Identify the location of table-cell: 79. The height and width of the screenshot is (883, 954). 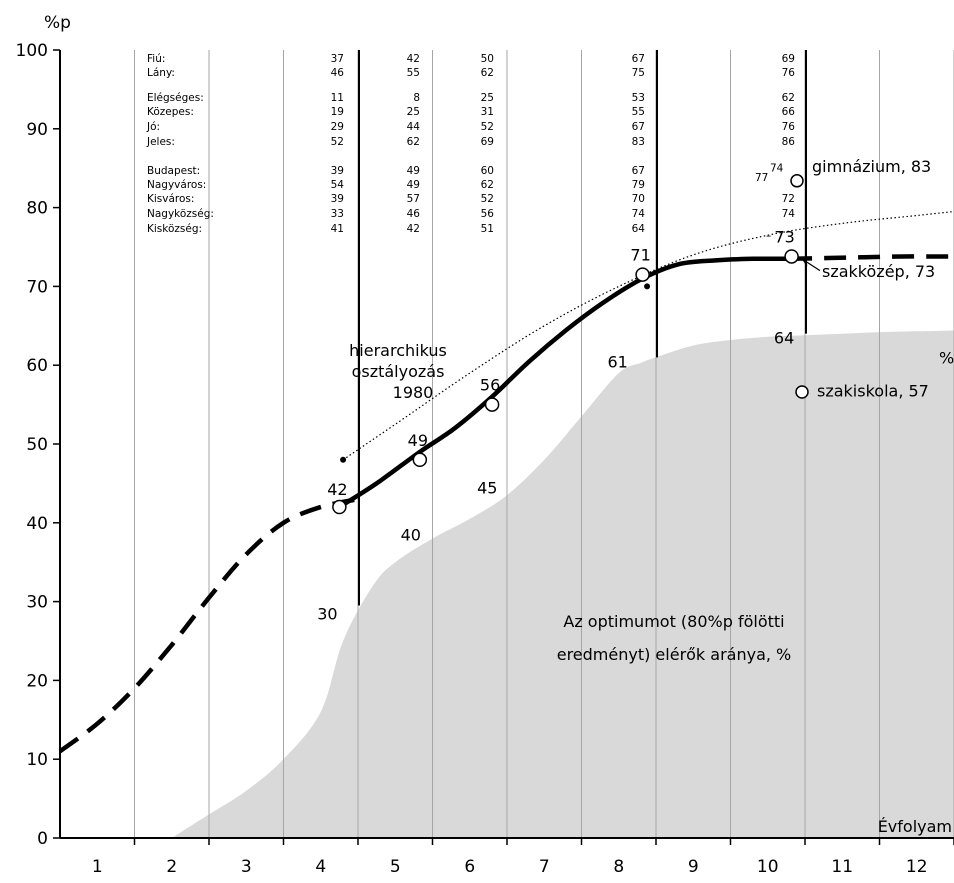
(638, 185).